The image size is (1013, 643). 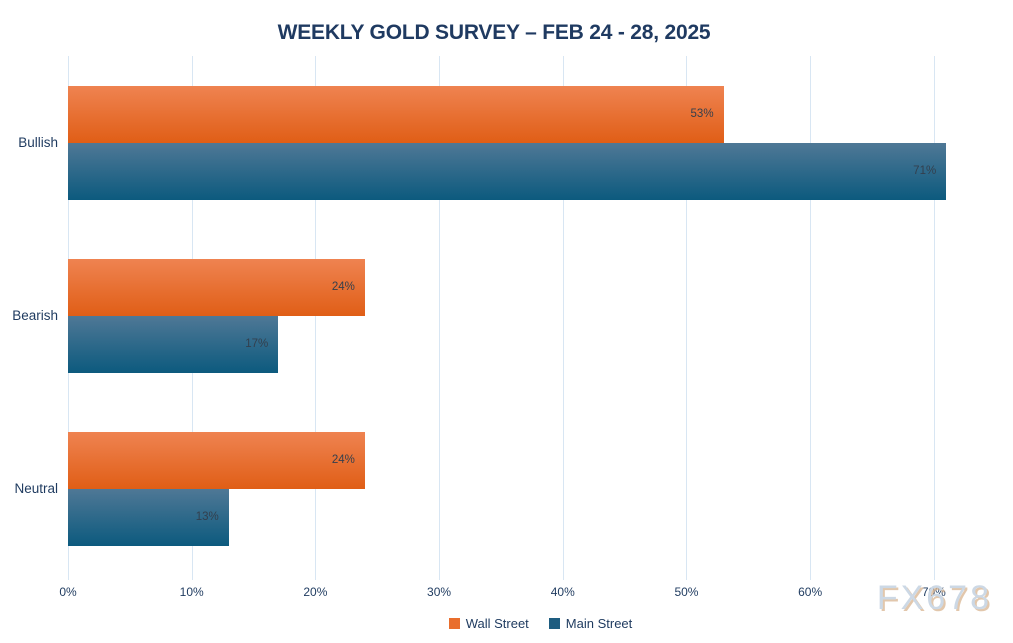 What do you see at coordinates (702, 114) in the screenshot?
I see `data-label: 53%` at bounding box center [702, 114].